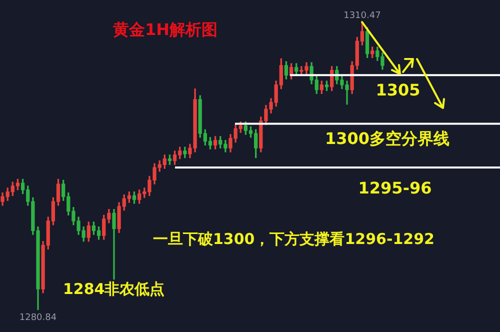  Describe the element at coordinates (398, 90) in the screenshot. I see `ref-line-label: 1305` at that location.